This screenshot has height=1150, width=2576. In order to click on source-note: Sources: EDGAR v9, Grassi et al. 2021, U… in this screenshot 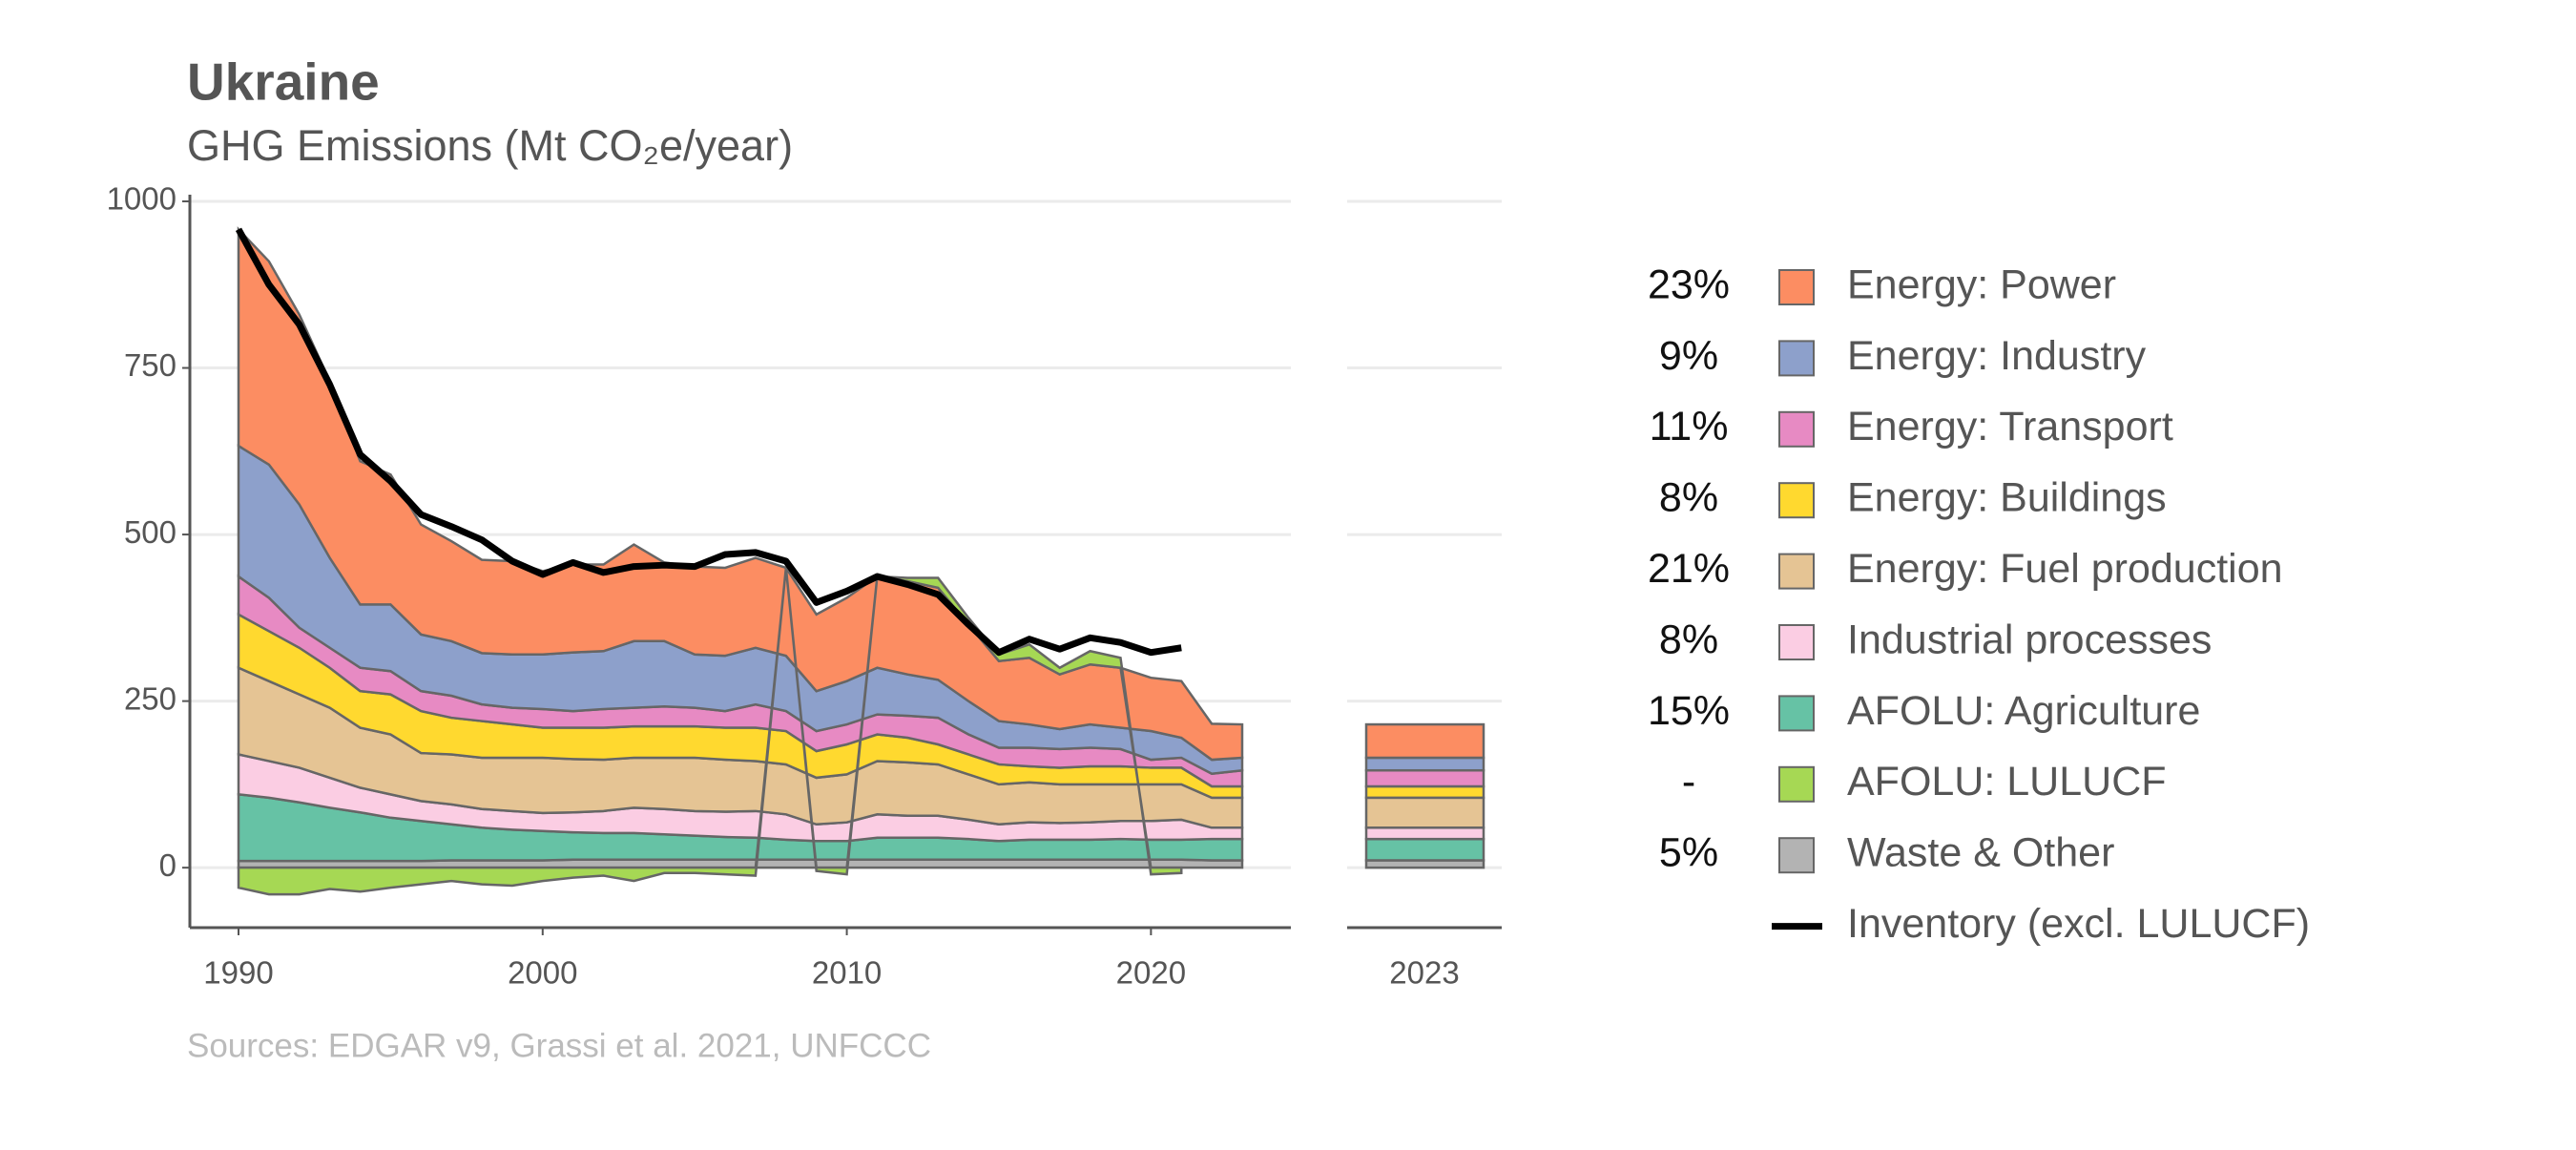, I will do `click(559, 1045)`.